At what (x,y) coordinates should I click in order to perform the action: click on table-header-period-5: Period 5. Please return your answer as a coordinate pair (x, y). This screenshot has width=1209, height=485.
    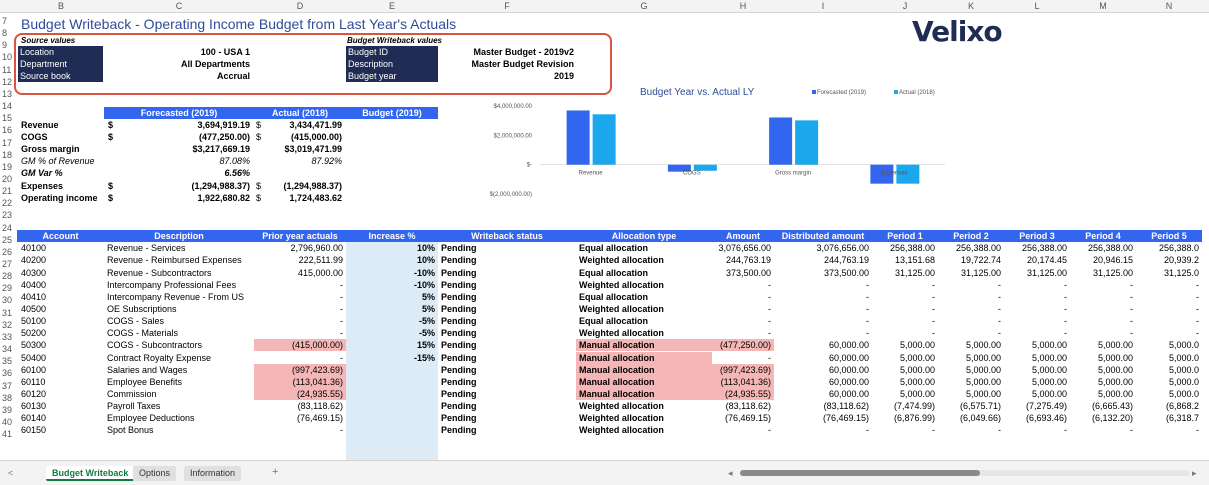
    Looking at the image, I should click on (1169, 236).